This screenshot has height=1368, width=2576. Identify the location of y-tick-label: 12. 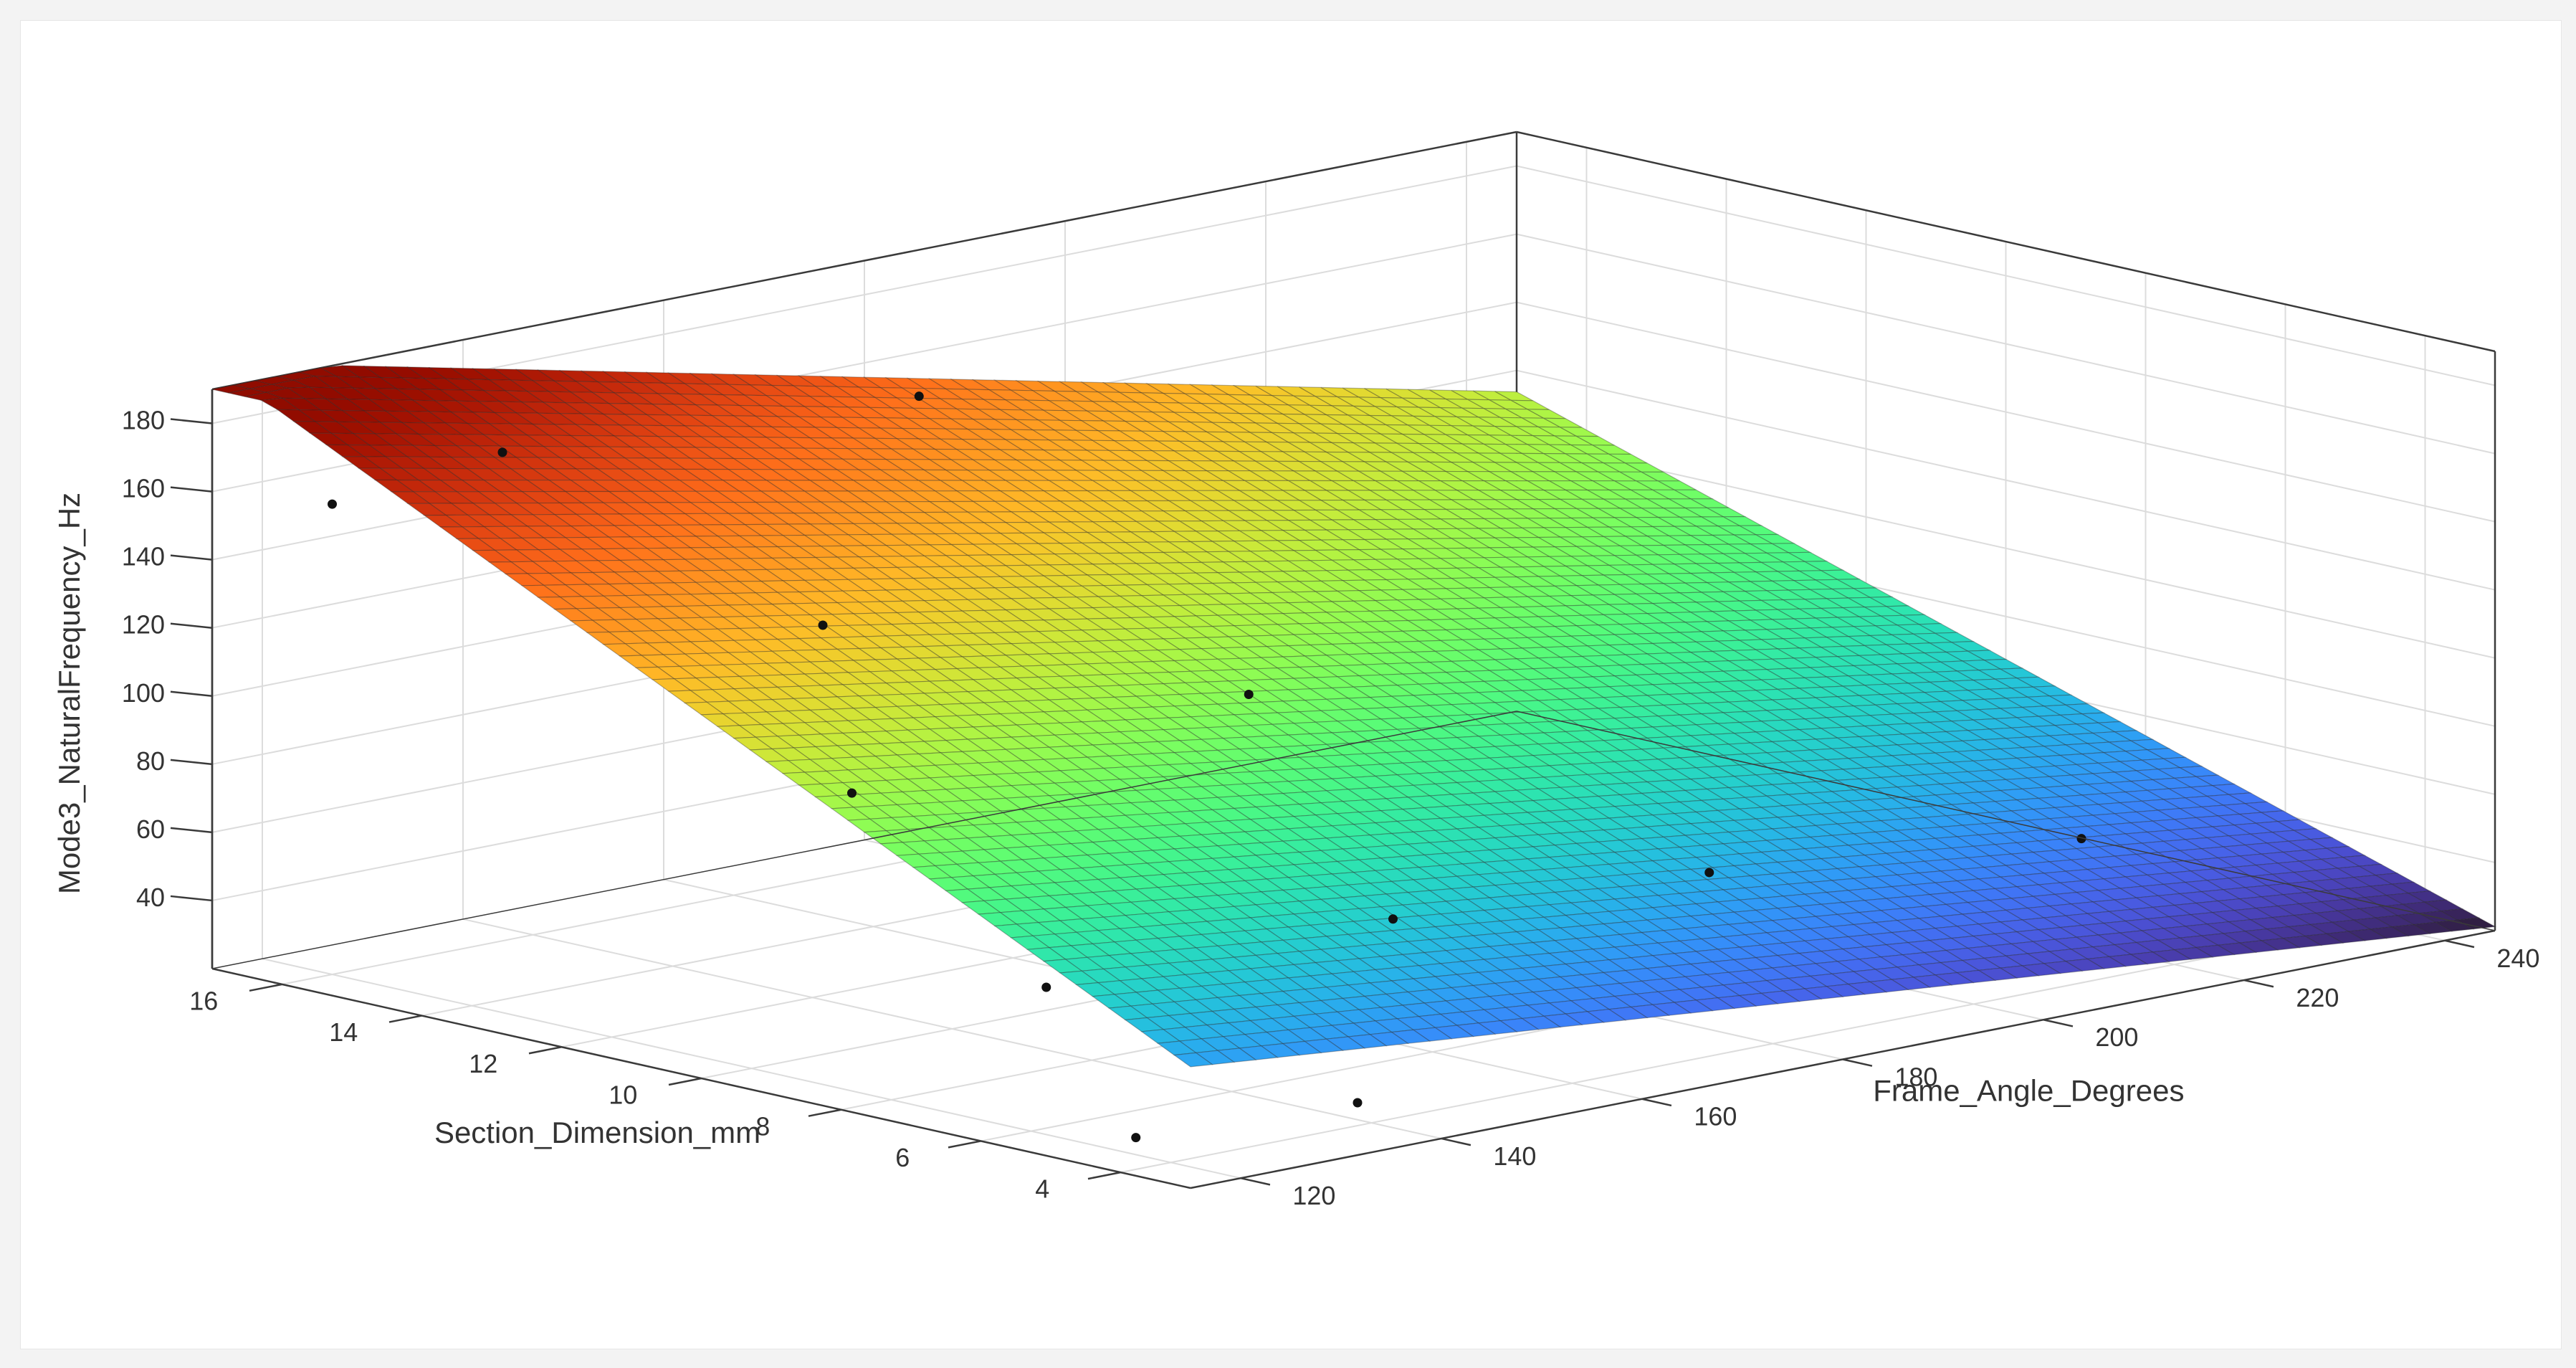
(483, 1063).